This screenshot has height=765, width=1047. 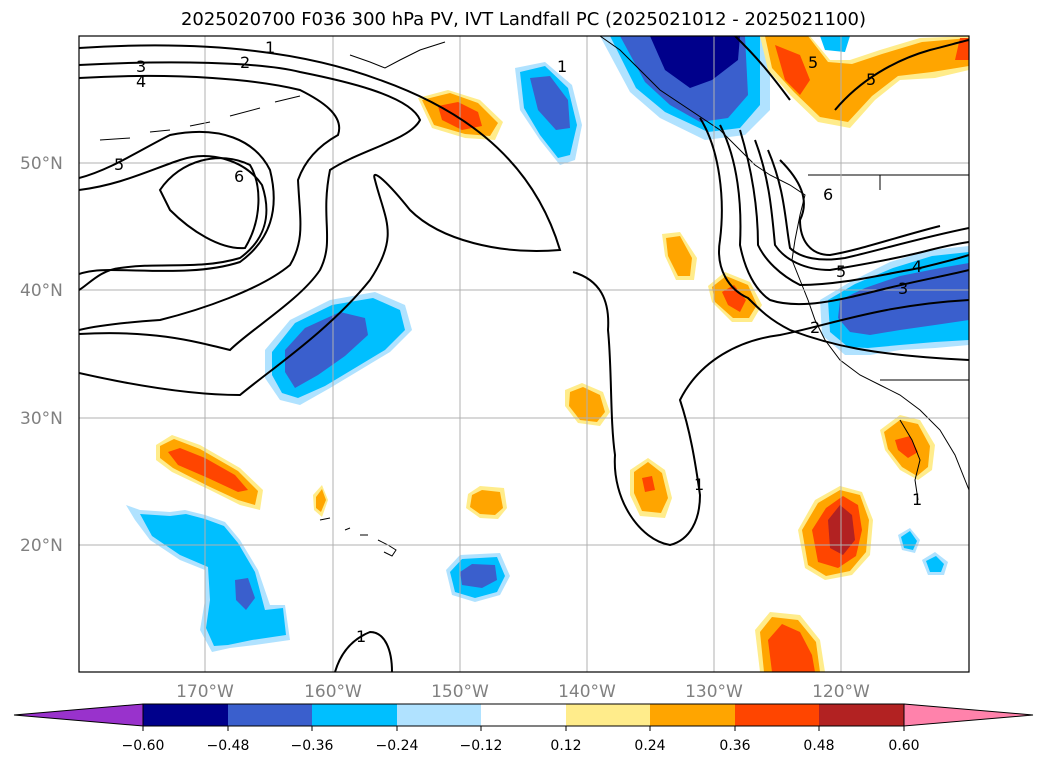 What do you see at coordinates (41, 546) in the screenshot?
I see `lat-label-20n: 20°N` at bounding box center [41, 546].